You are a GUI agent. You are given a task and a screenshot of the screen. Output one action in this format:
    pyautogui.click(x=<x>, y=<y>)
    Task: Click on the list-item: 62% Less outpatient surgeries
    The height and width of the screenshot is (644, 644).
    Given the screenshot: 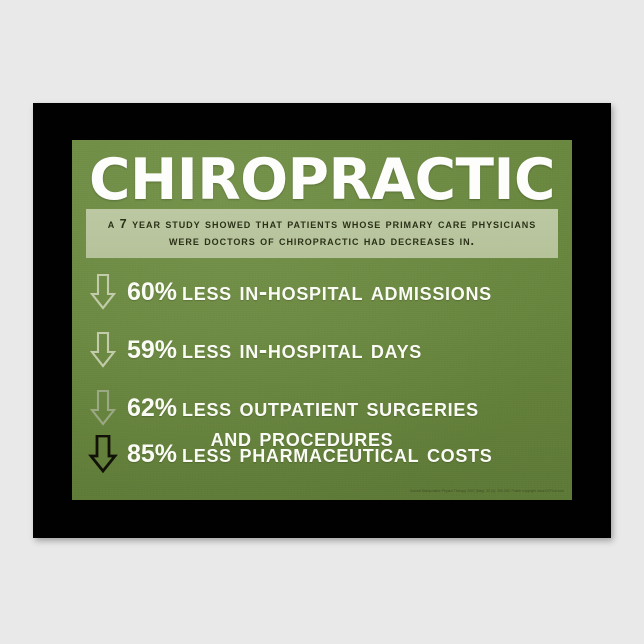 What is the action you would take?
    pyautogui.click(x=322, y=408)
    